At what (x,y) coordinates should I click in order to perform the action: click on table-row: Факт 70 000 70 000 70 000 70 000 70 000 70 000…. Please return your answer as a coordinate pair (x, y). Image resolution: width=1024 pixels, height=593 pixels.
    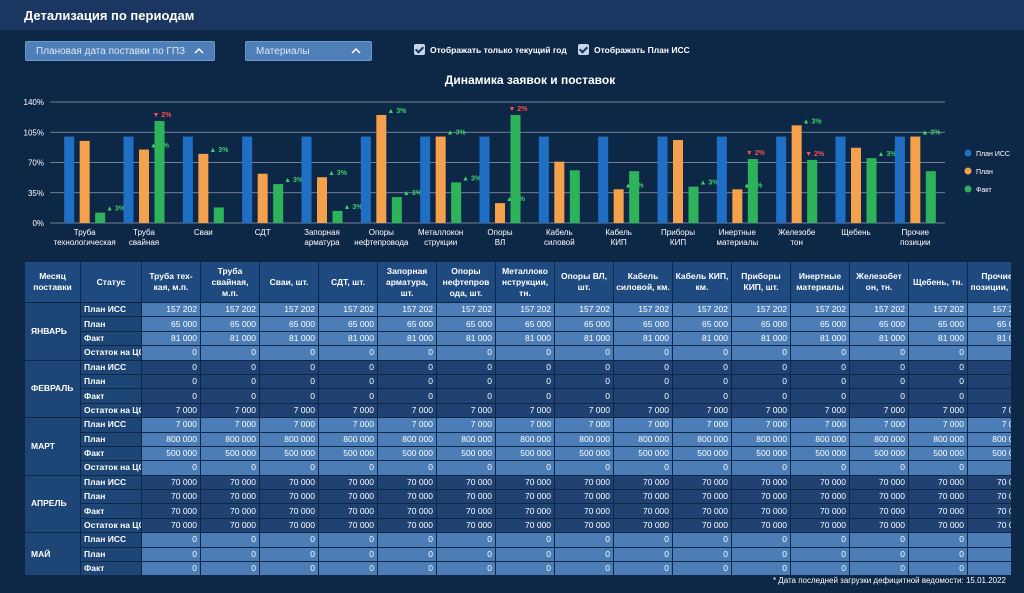
    Looking at the image, I should click on (518, 511).